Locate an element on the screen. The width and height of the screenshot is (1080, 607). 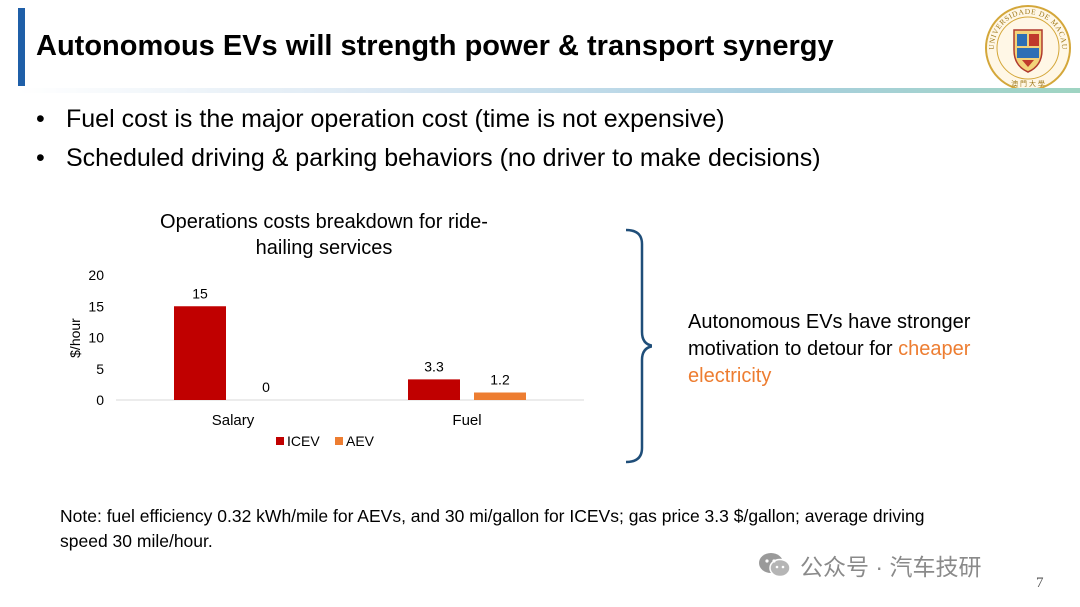
callout-highlight: cheaper electricity is located at coordinates (829, 362).